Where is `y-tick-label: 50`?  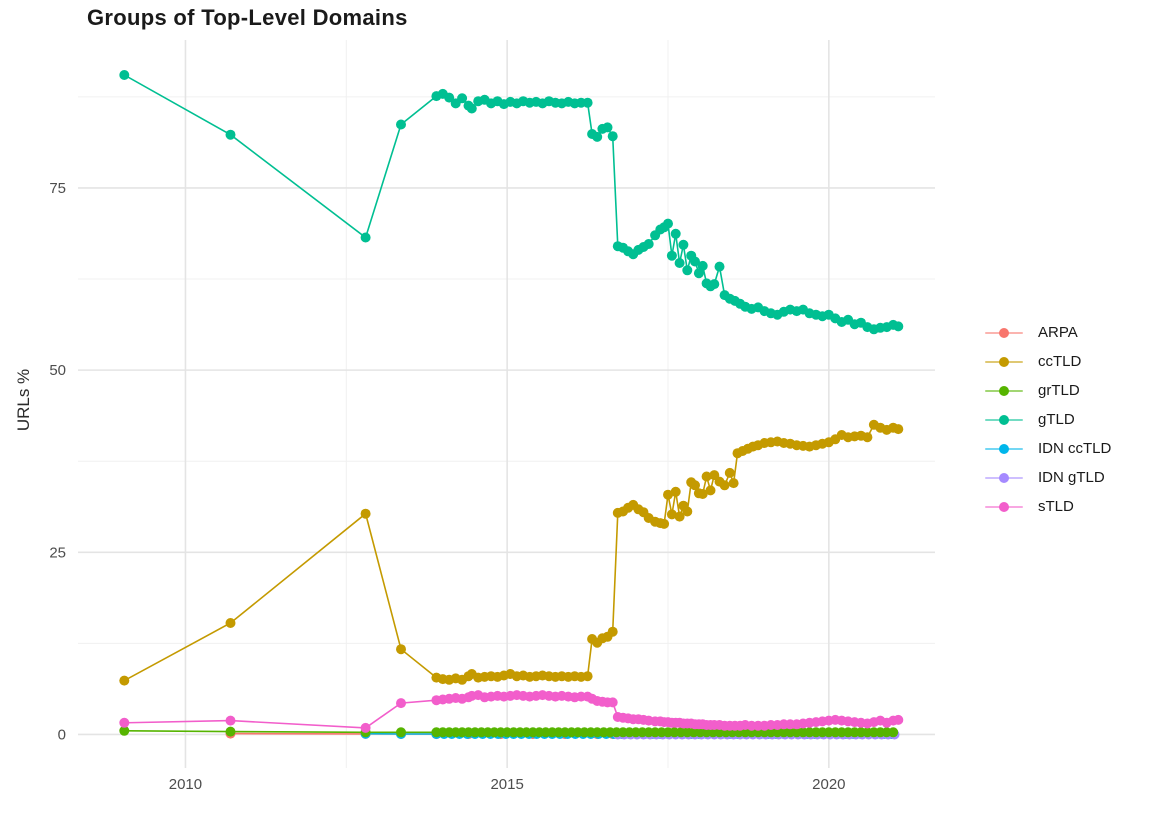 y-tick-label: 50 is located at coordinates (57, 370).